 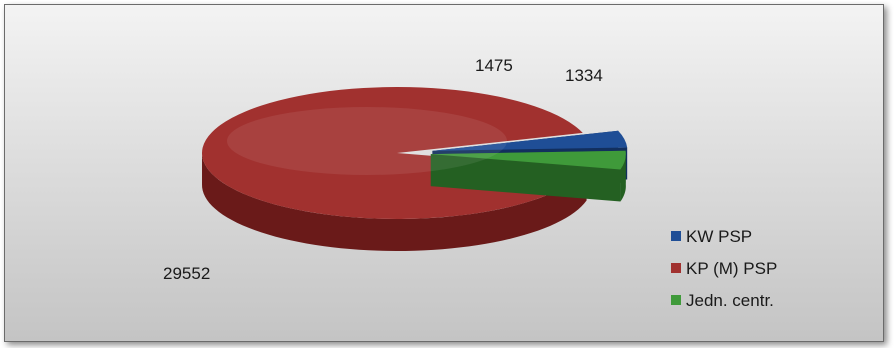 I want to click on pie-slice-kw-psp, so click(x=530, y=140).